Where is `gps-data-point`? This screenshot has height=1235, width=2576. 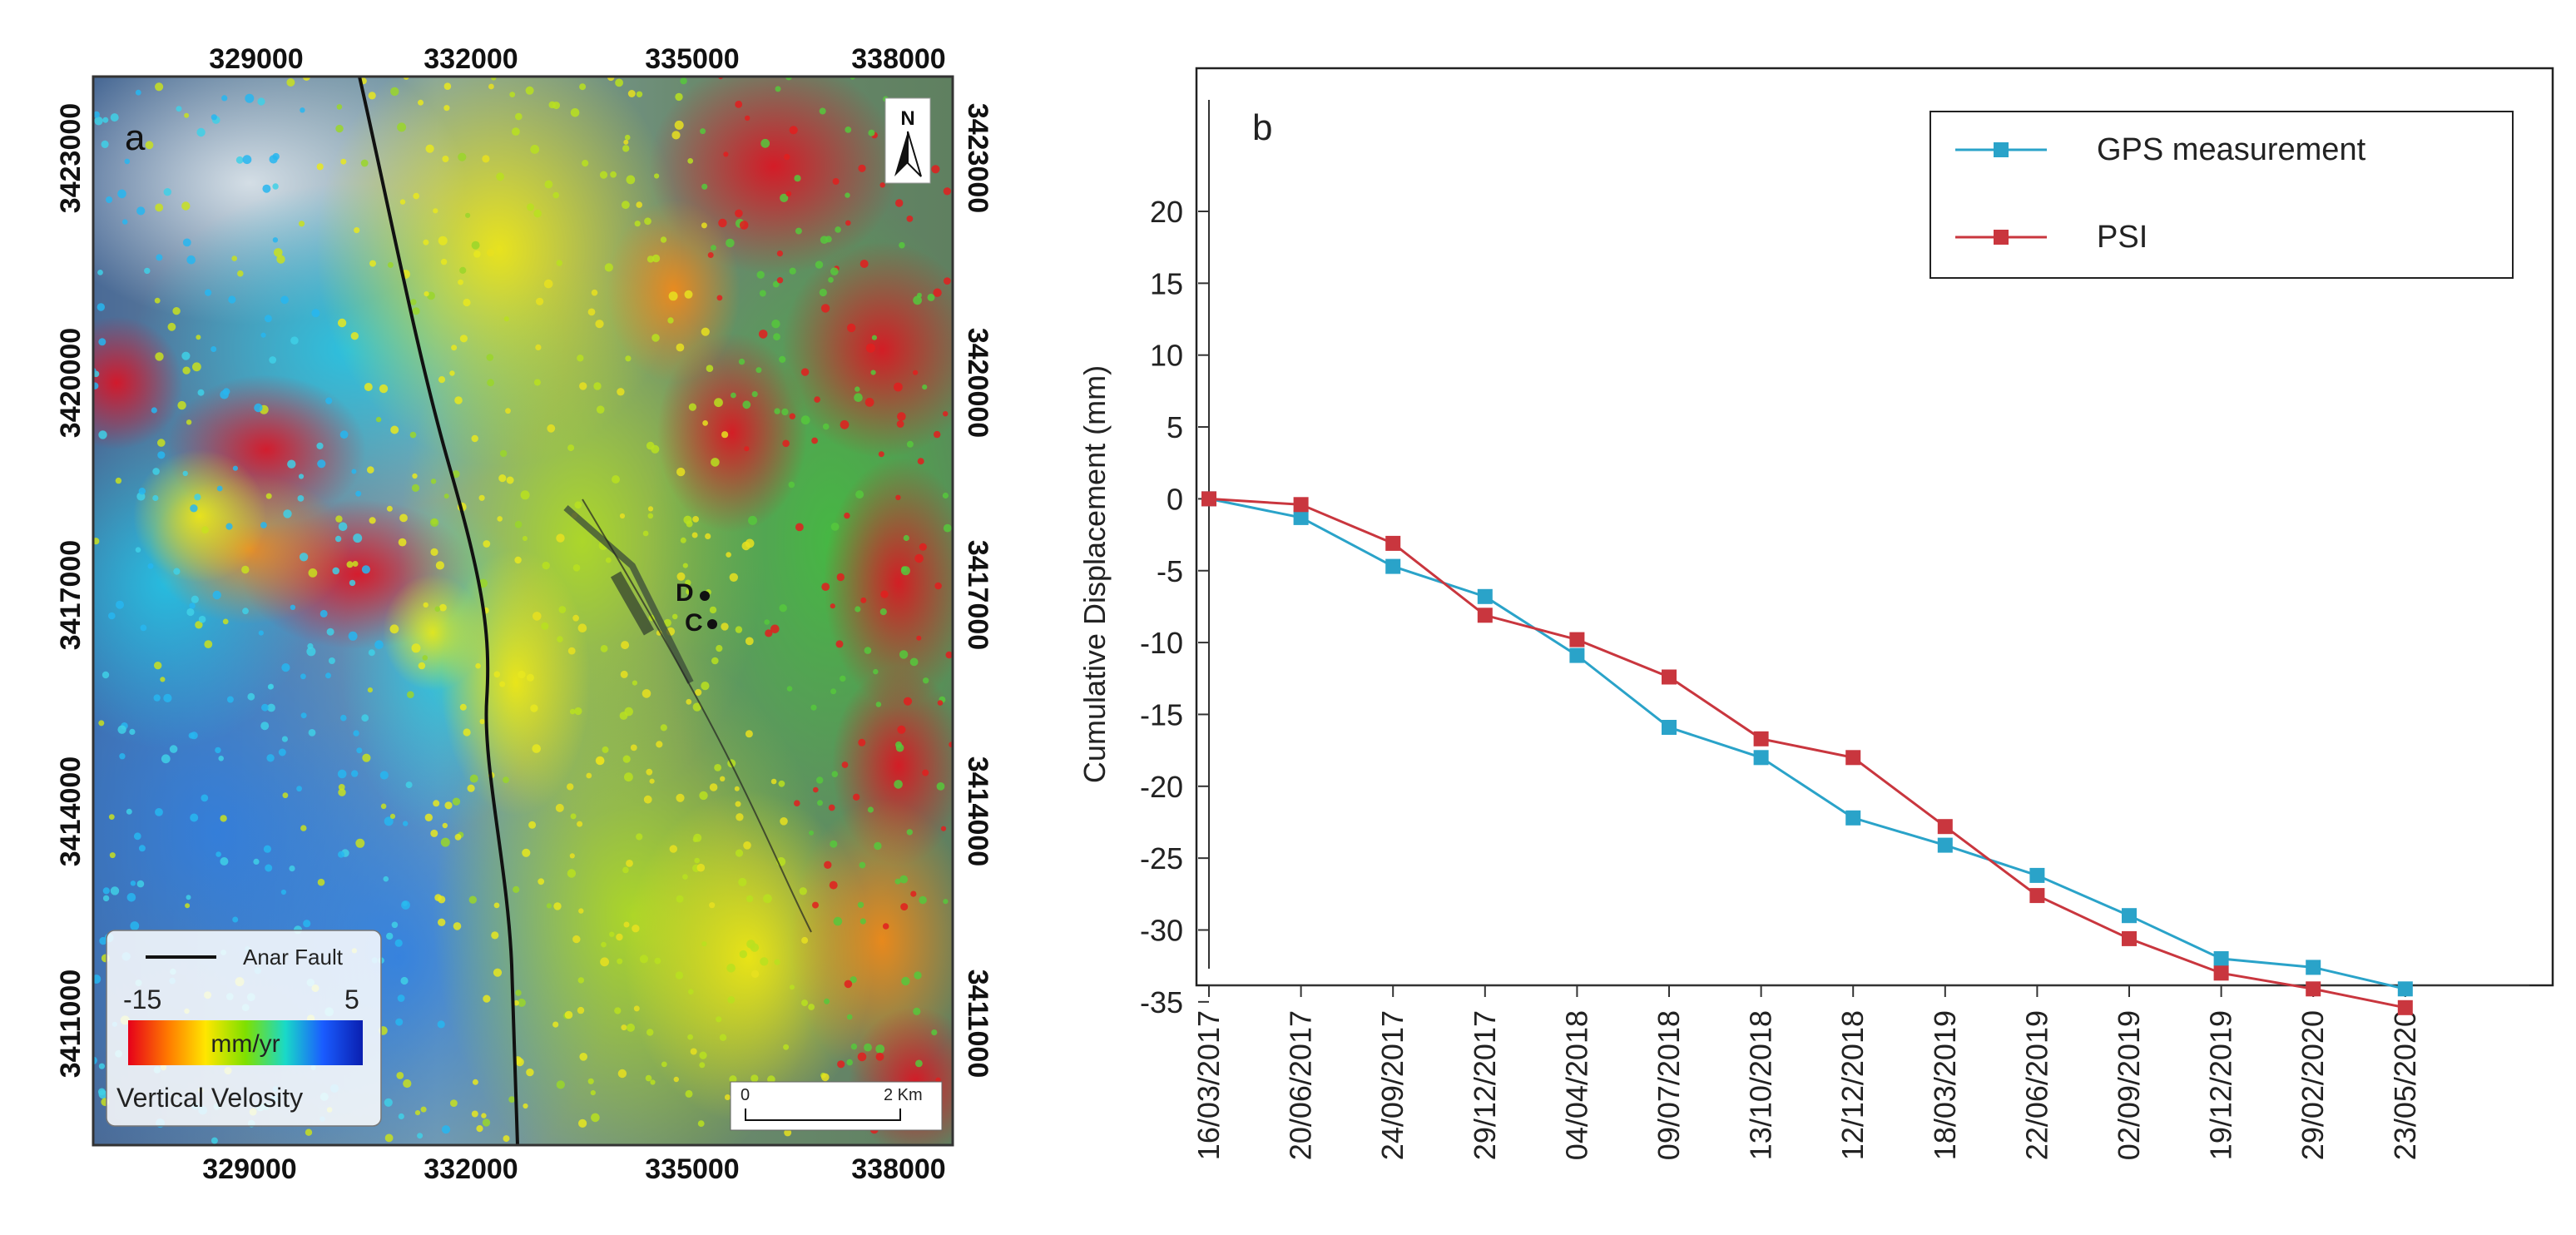 gps-data-point is located at coordinates (1393, 566).